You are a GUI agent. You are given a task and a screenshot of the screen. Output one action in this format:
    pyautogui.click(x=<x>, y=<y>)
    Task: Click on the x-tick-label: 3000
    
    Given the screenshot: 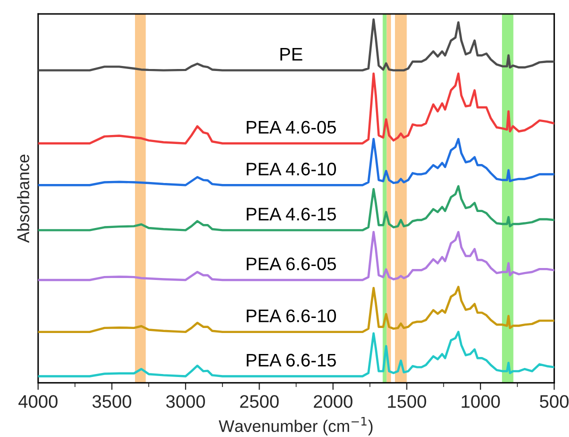 What is the action you would take?
    pyautogui.click(x=185, y=401)
    